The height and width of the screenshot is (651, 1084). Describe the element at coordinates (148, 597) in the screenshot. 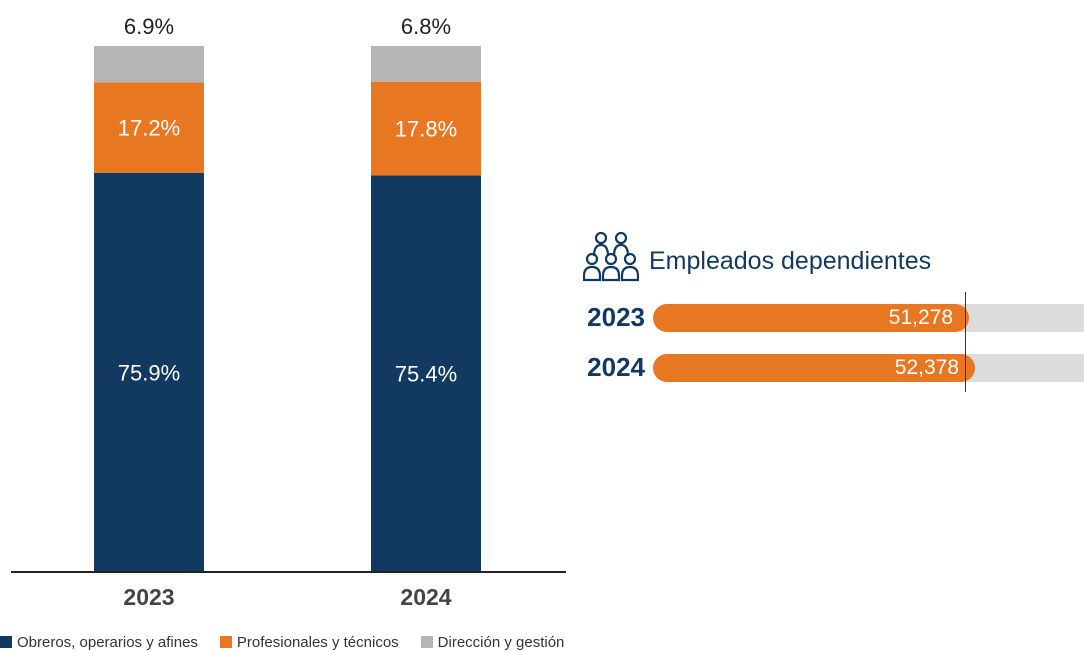

I see `x-tick-label-2023: 2023` at that location.